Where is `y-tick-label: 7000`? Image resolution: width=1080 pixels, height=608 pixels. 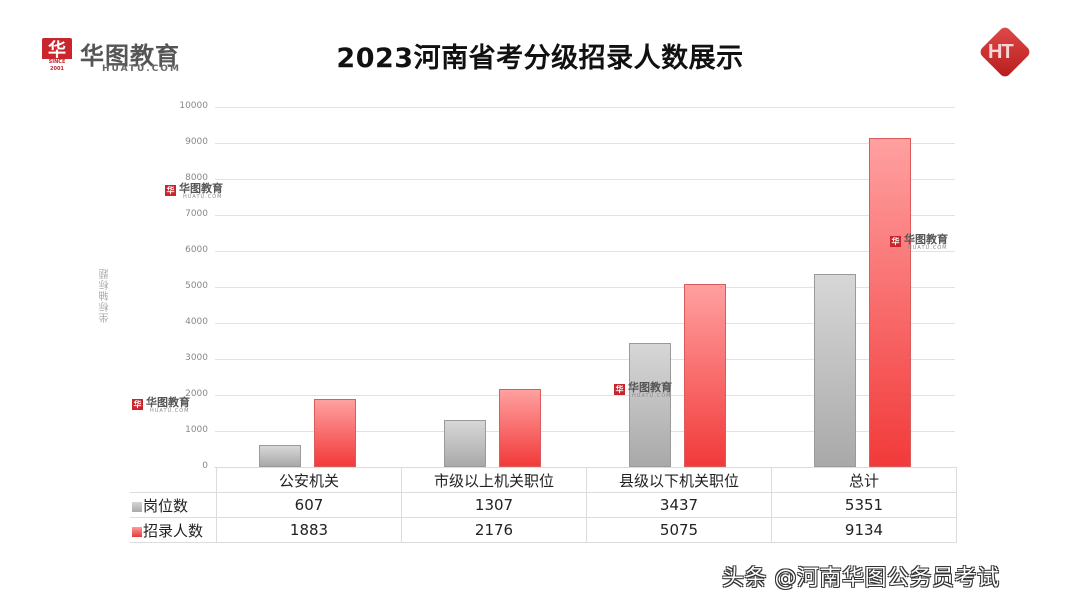 y-tick-label: 7000 is located at coordinates (196, 214).